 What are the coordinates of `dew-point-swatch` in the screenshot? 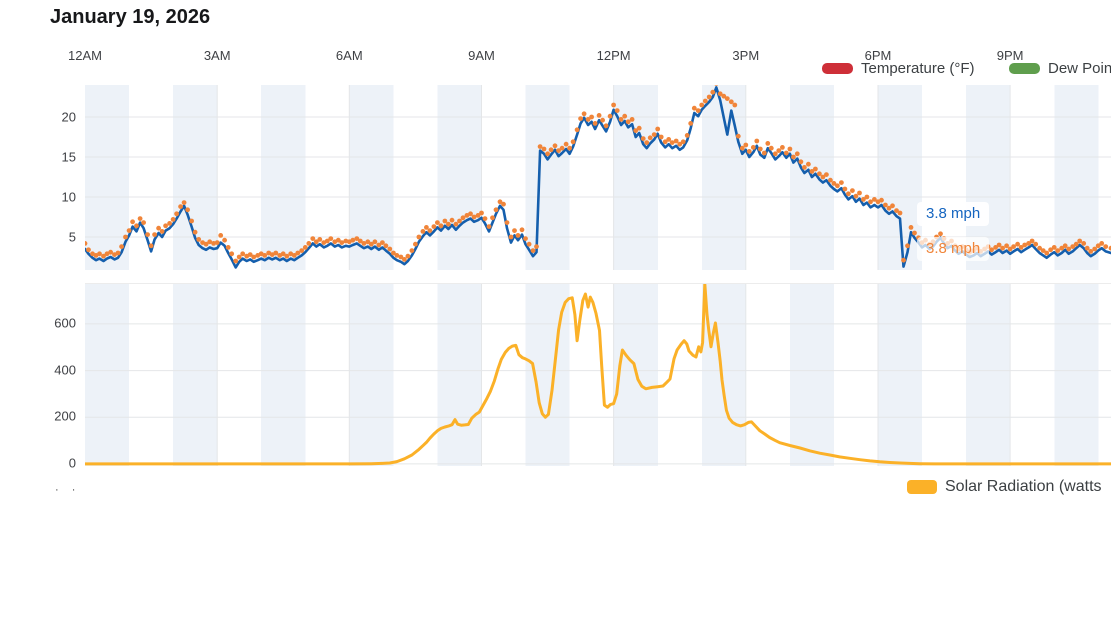 It's located at (1024, 68).